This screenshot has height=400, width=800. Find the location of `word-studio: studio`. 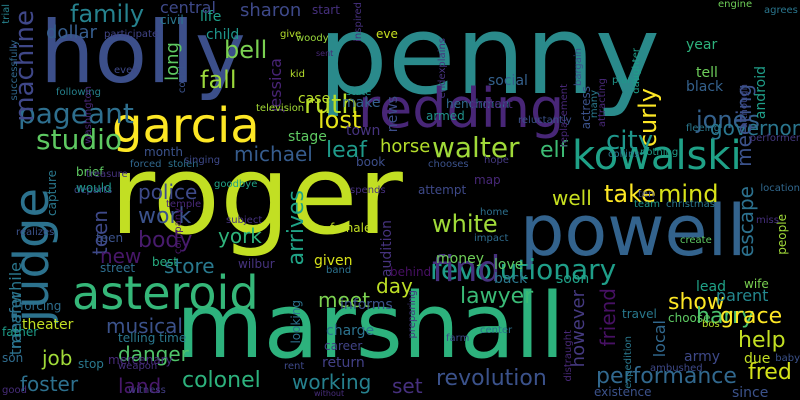

word-studio: studio is located at coordinates (79, 140).